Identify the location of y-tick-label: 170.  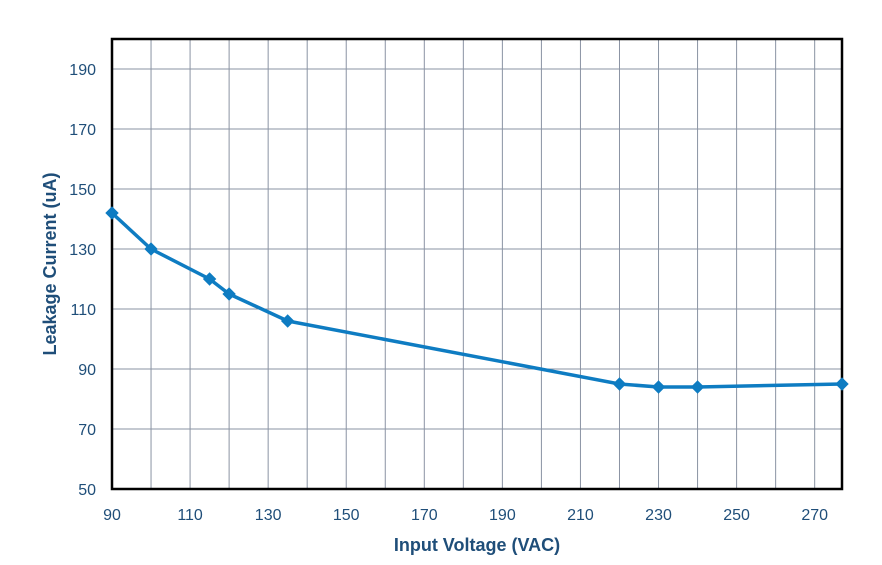
(82, 130).